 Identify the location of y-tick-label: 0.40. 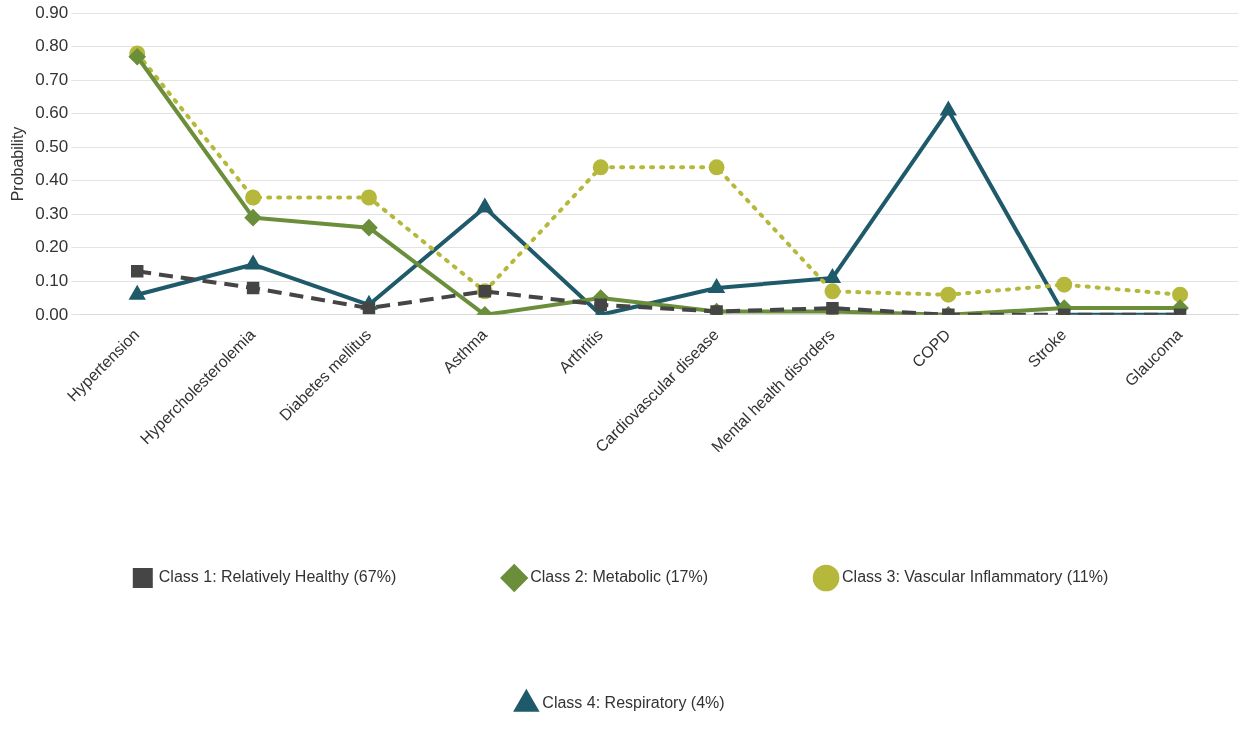
(52, 180).